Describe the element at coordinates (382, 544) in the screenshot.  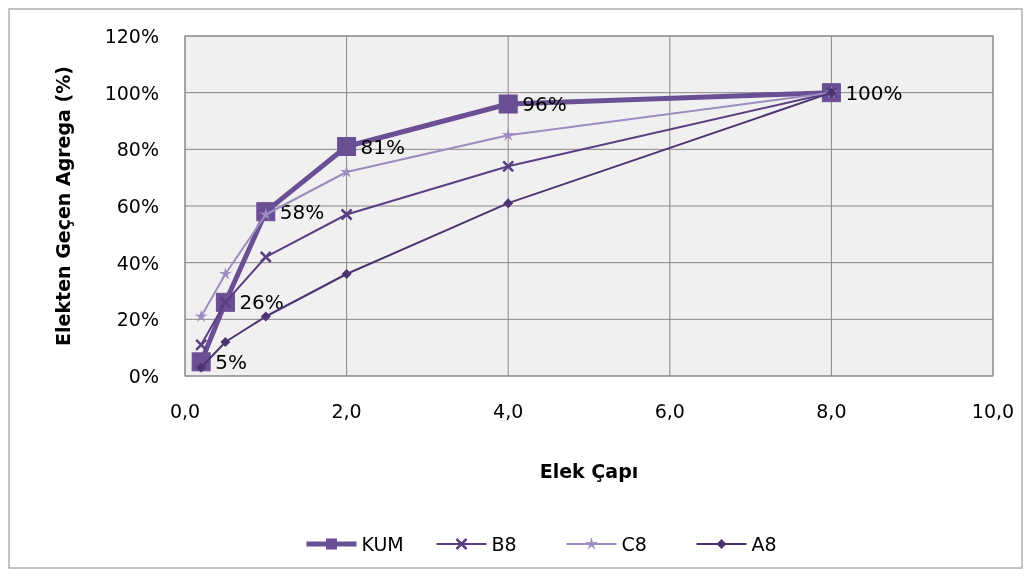
I see `legend-label: KUM` at that location.